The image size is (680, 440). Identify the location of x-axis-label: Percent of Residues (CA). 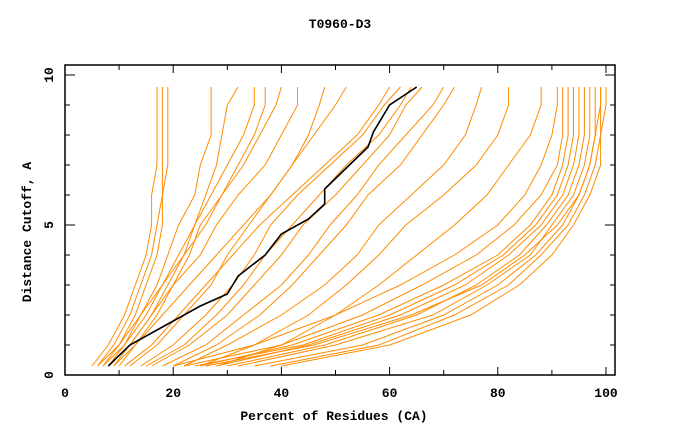
(333, 416).